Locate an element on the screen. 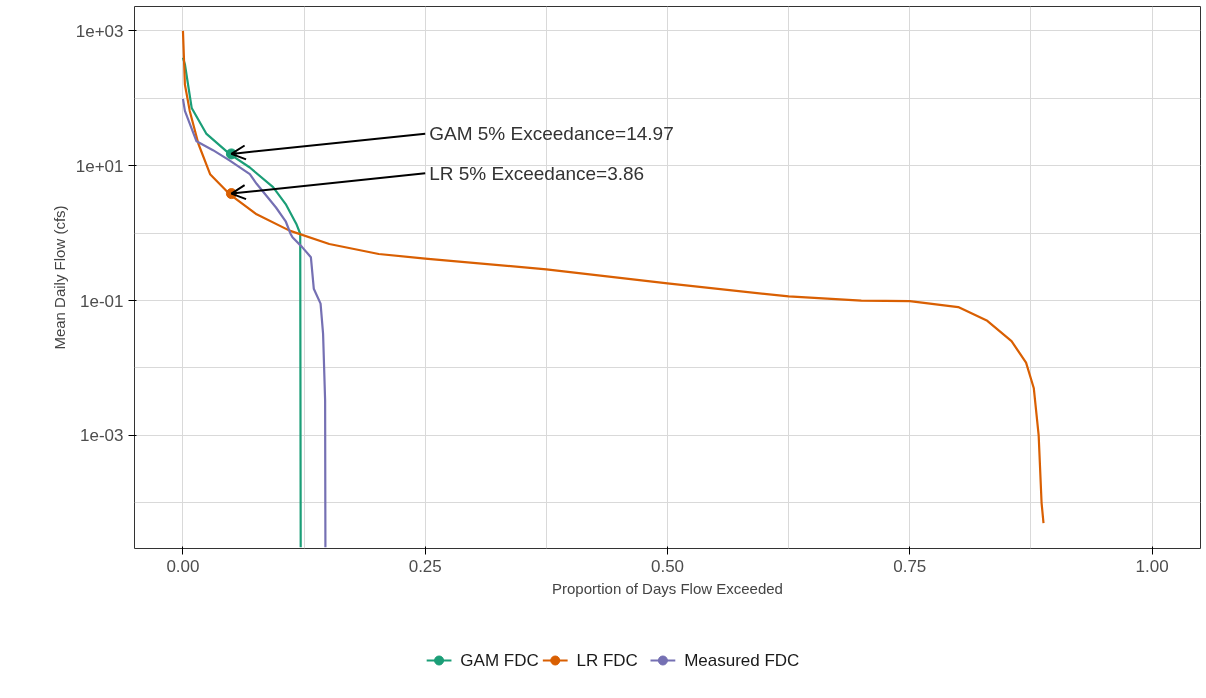 The image size is (1206, 698). y-tick-label: 1e+03 is located at coordinates (99, 31).